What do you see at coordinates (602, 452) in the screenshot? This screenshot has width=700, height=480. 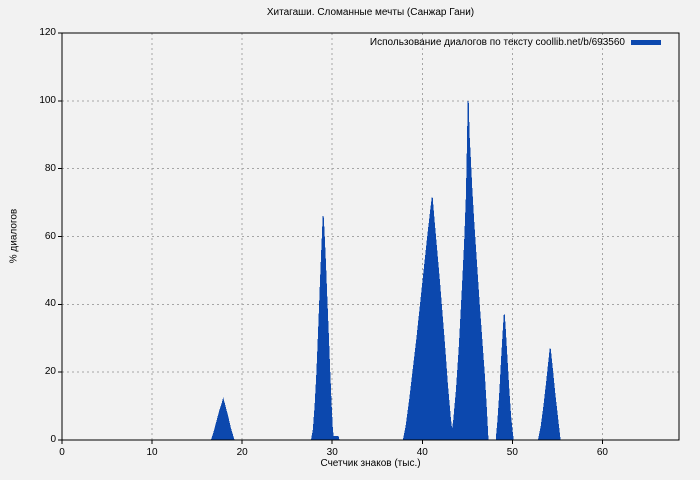 I see `x-tick-label: 60` at bounding box center [602, 452].